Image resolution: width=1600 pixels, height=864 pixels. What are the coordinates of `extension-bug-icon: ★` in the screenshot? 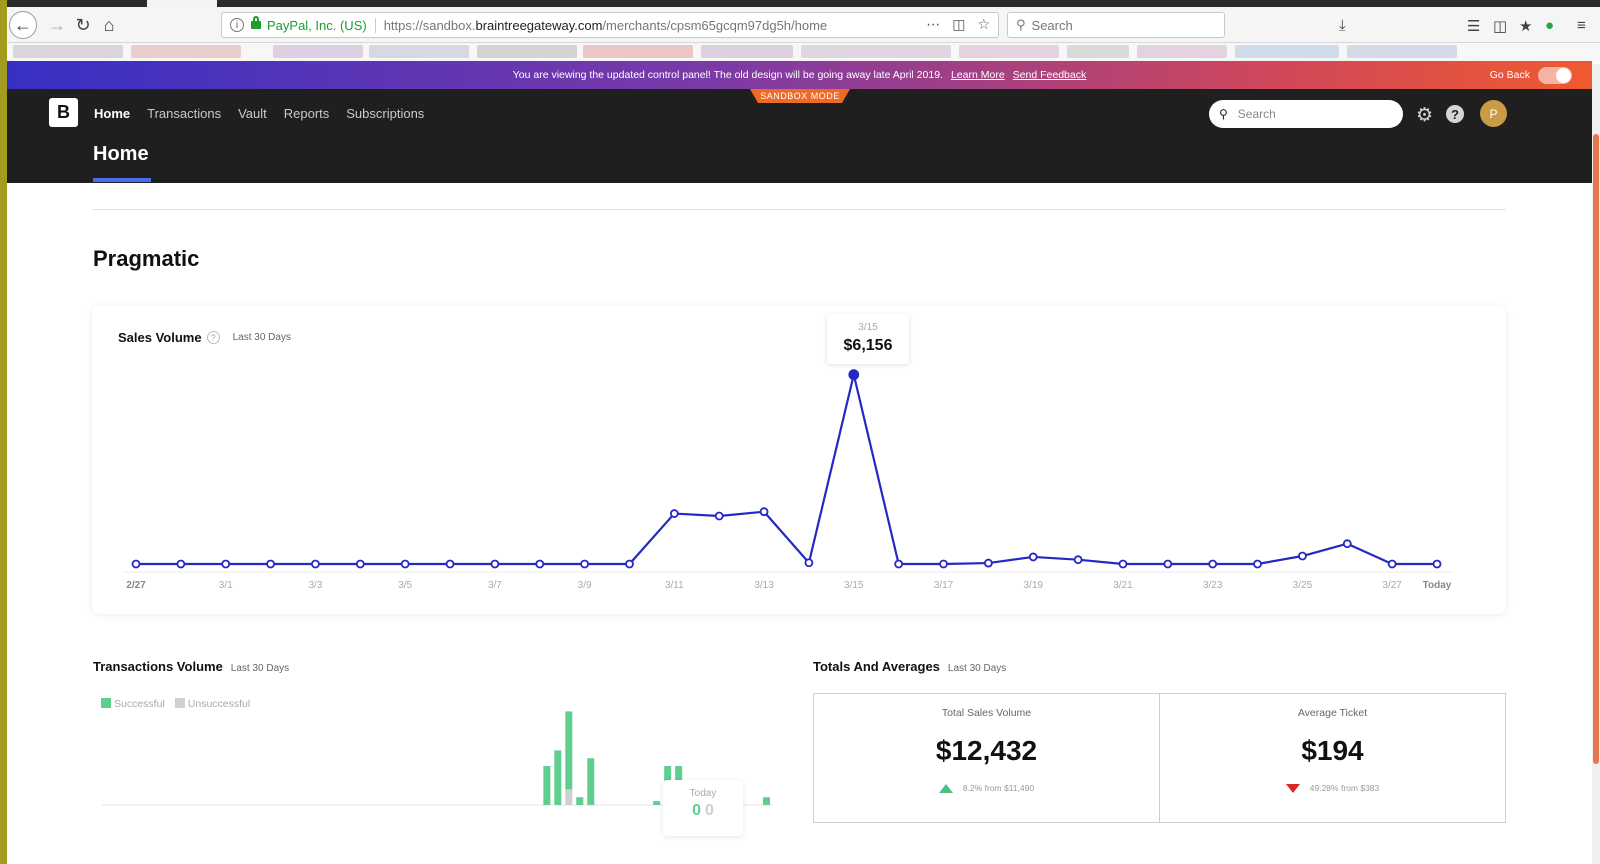 It's located at (1526, 26).